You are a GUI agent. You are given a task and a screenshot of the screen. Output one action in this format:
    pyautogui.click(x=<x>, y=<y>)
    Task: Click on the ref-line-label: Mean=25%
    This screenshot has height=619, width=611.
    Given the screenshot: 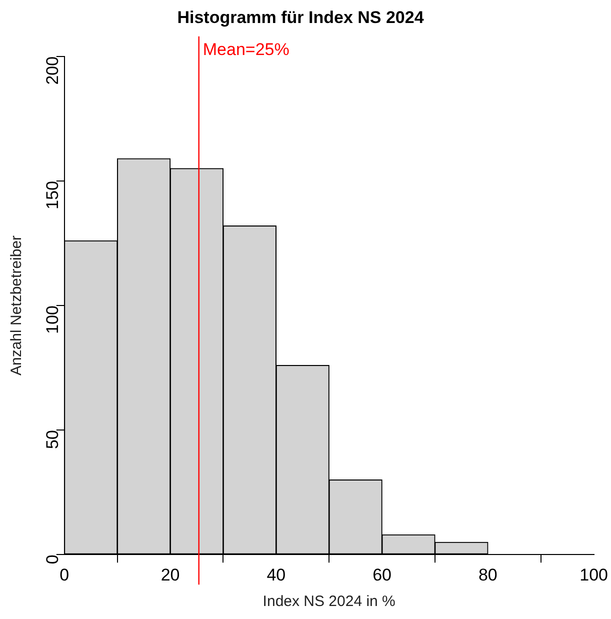 What is the action you would take?
    pyautogui.click(x=246, y=50)
    